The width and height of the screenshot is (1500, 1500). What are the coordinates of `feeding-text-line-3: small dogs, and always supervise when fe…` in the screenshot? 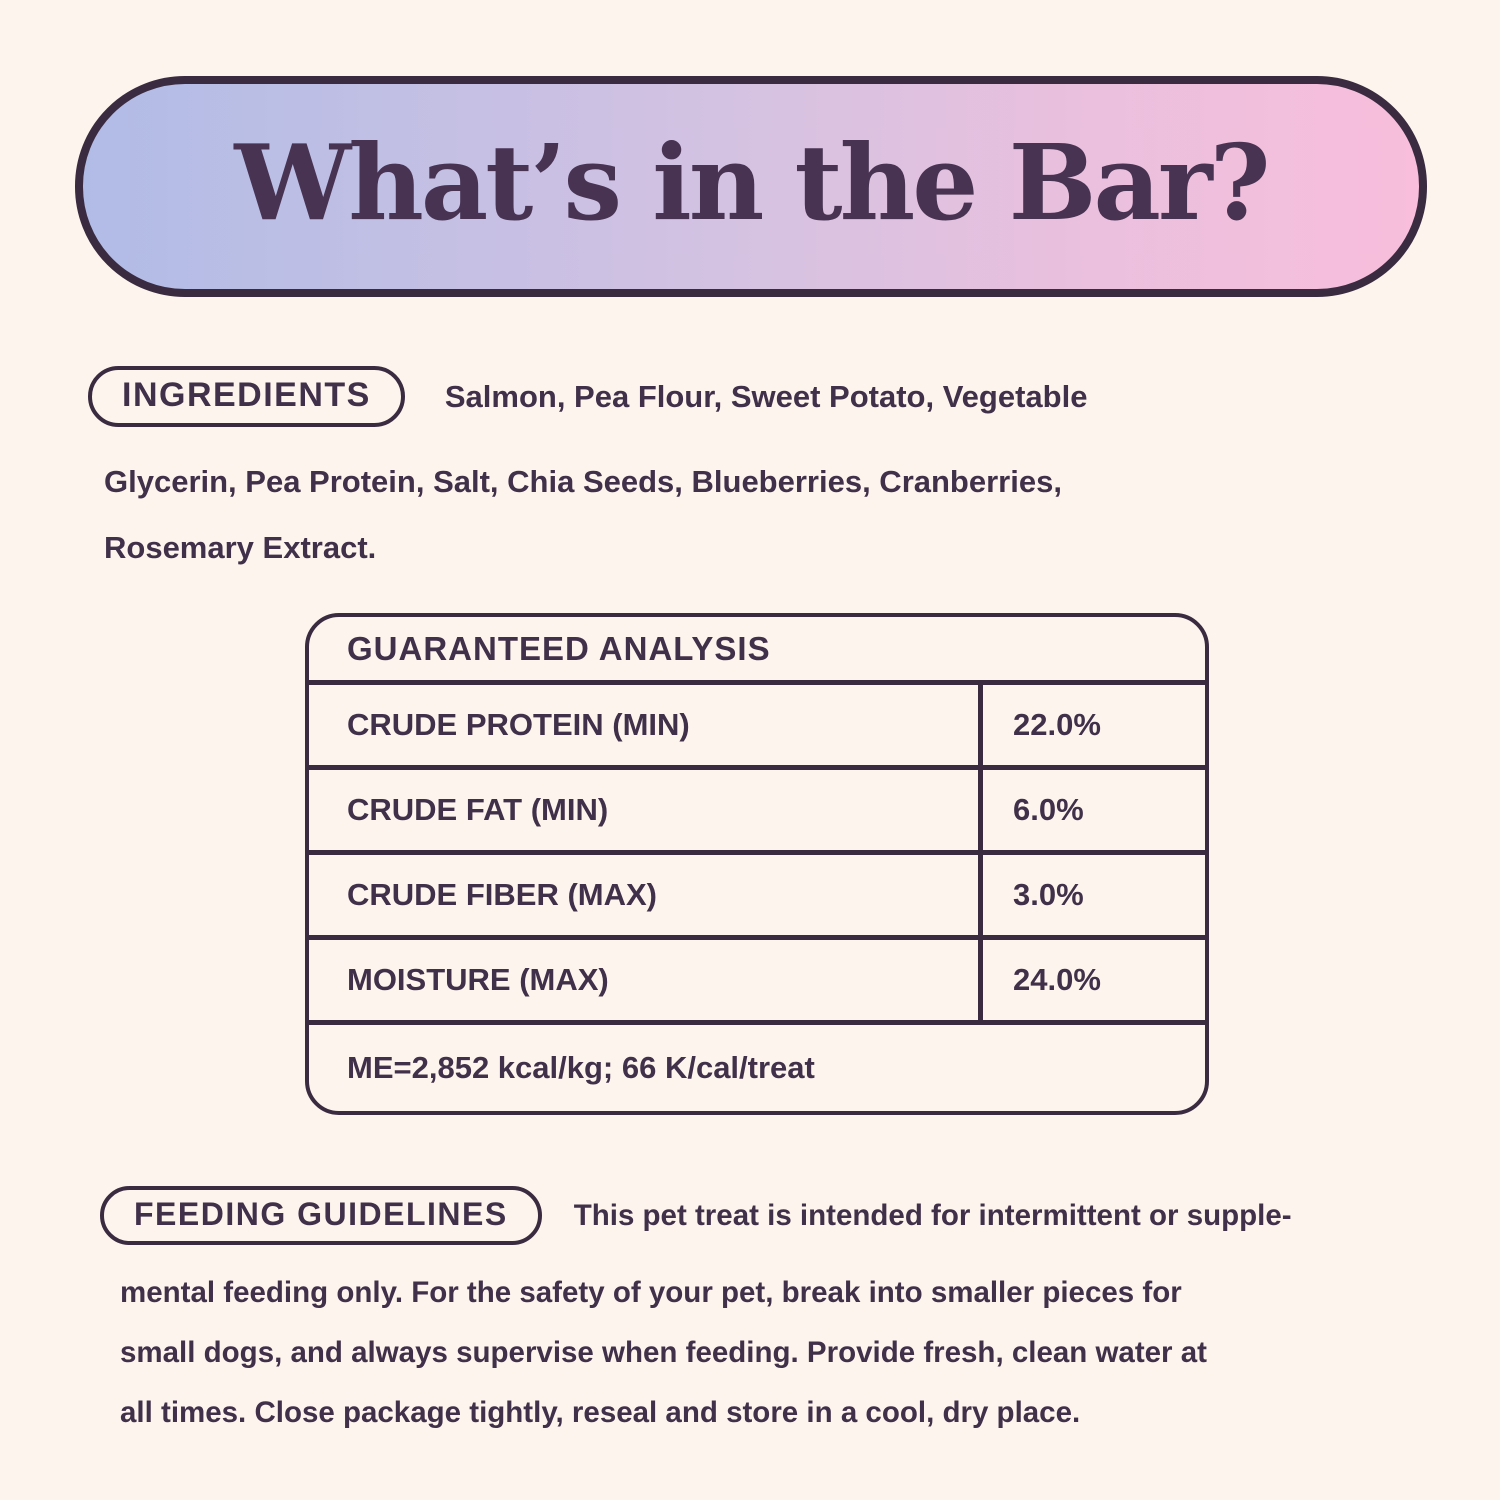 It's located at (663, 1352).